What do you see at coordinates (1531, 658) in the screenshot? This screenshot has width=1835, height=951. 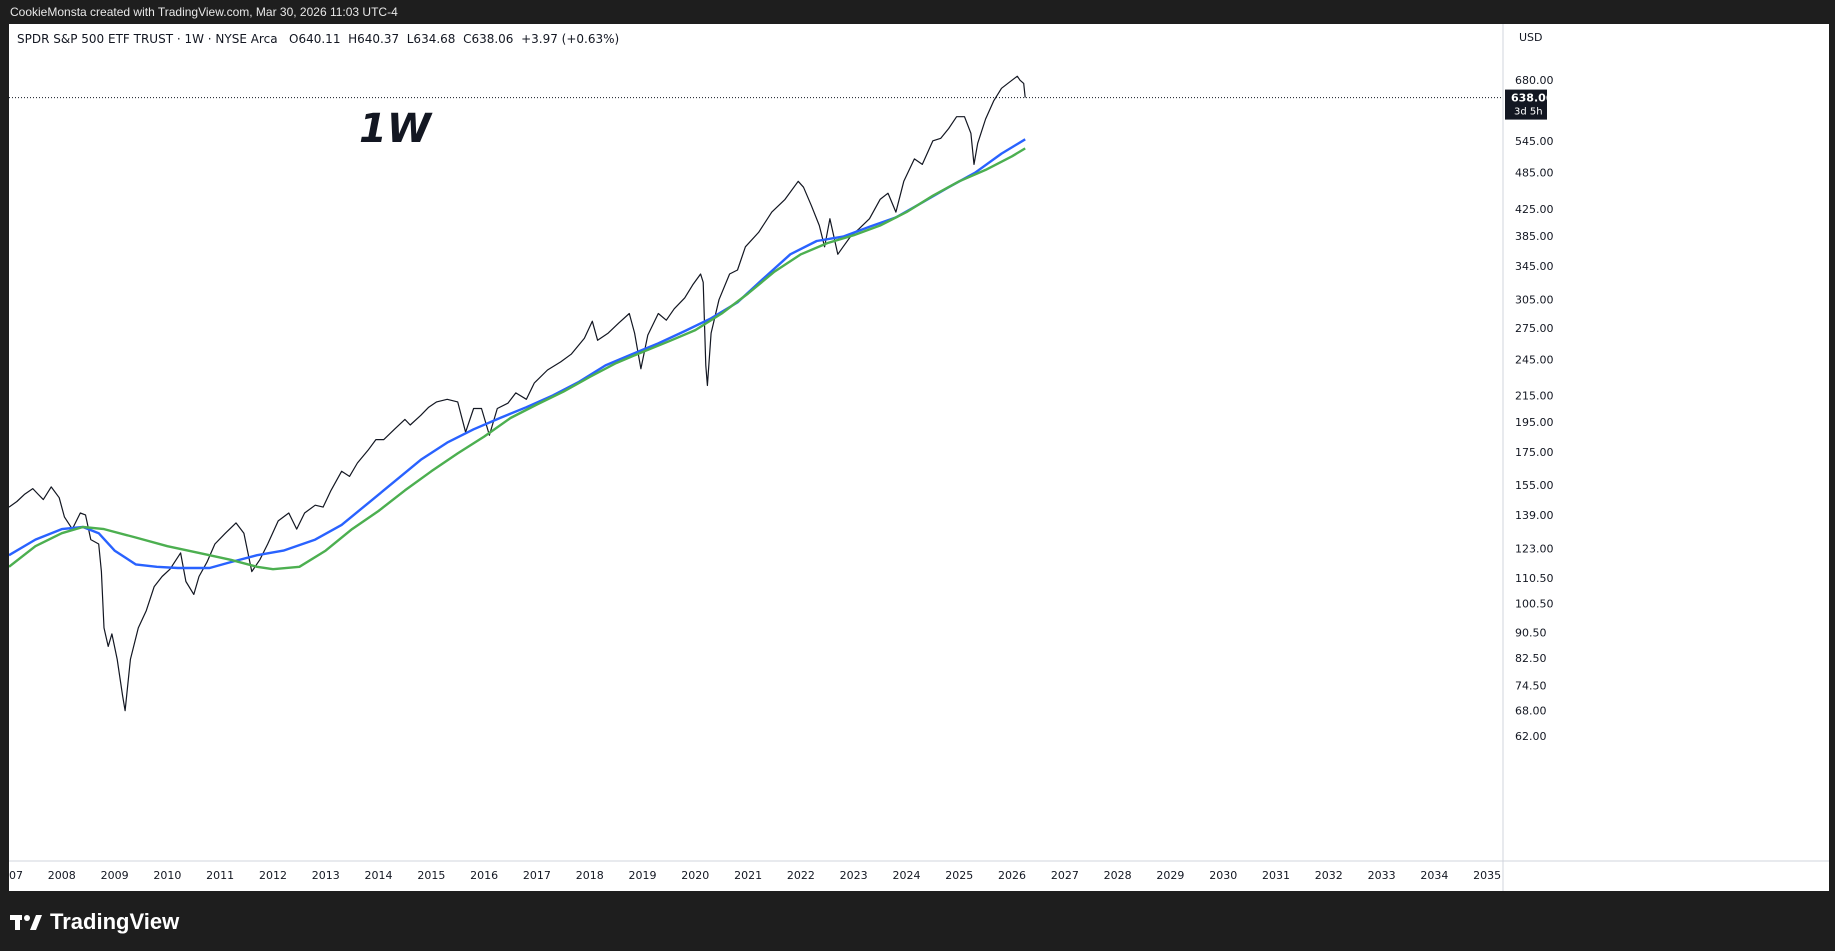 I see `price-tick-label: 82.50` at bounding box center [1531, 658].